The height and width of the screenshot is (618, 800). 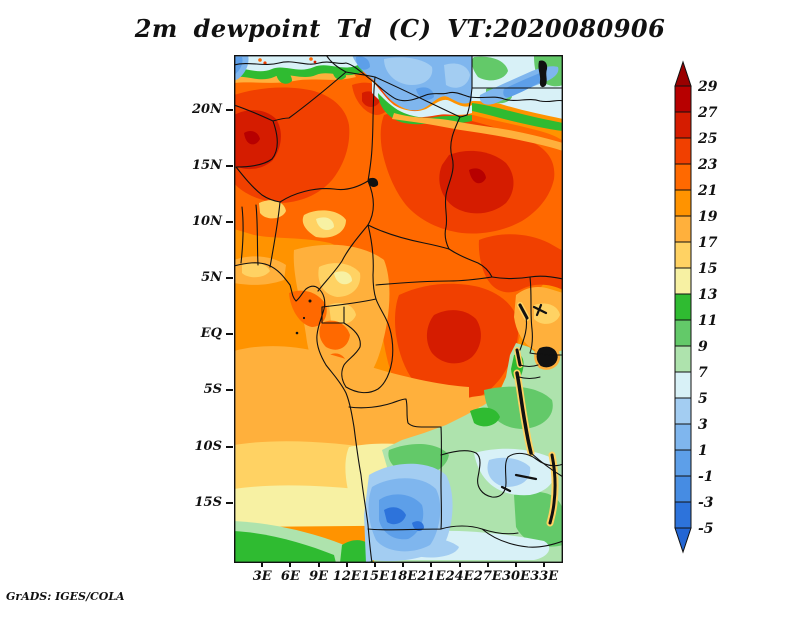 What do you see at coordinates (706, 477) in the screenshot?
I see `colorbar-label: -1` at bounding box center [706, 477].